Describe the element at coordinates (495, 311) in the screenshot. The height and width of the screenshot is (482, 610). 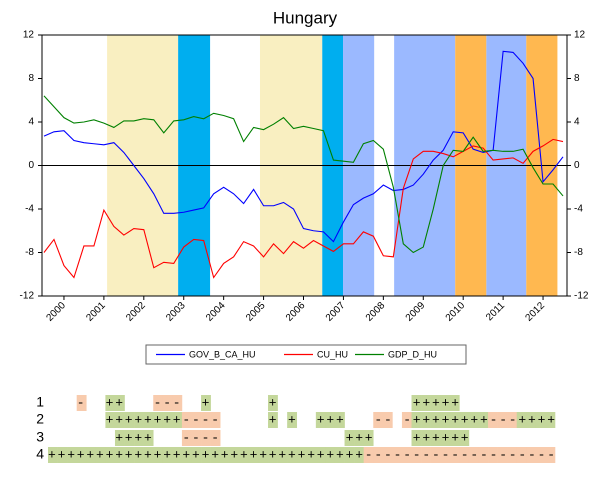
I see `x-tick-label: 2011` at that location.